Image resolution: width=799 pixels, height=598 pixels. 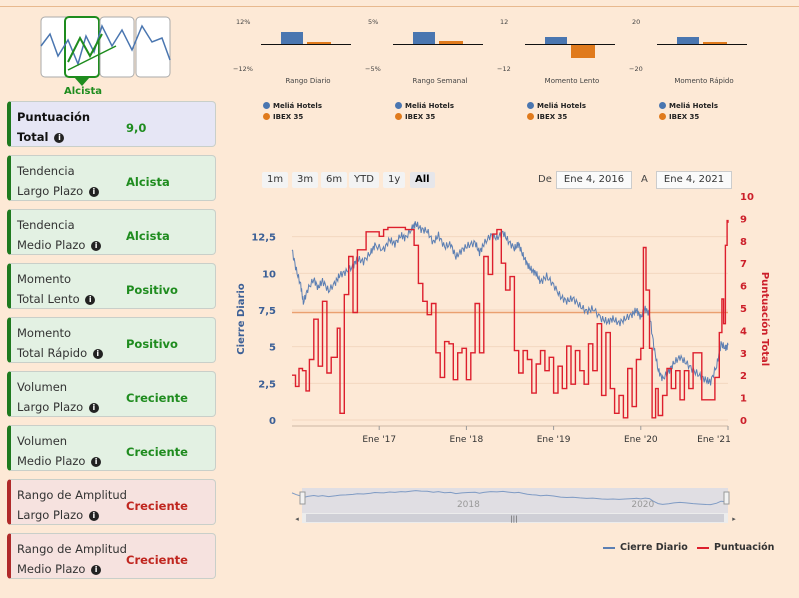 I want to click on navigator-scroll-thumb, so click(x=515, y=518).